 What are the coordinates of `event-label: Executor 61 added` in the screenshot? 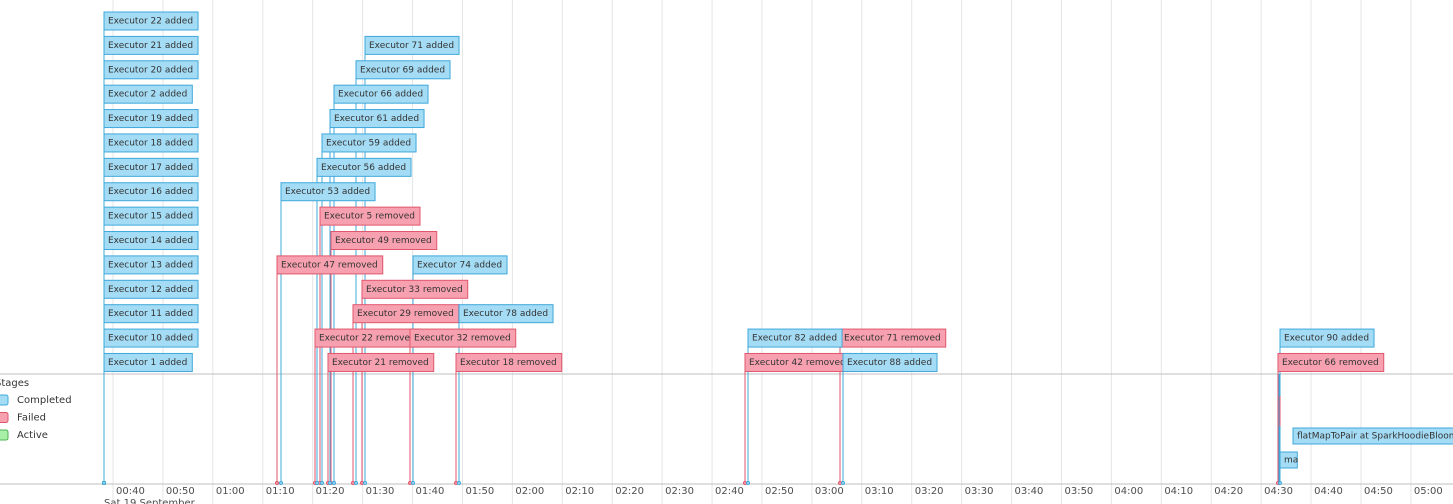 It's located at (376, 119).